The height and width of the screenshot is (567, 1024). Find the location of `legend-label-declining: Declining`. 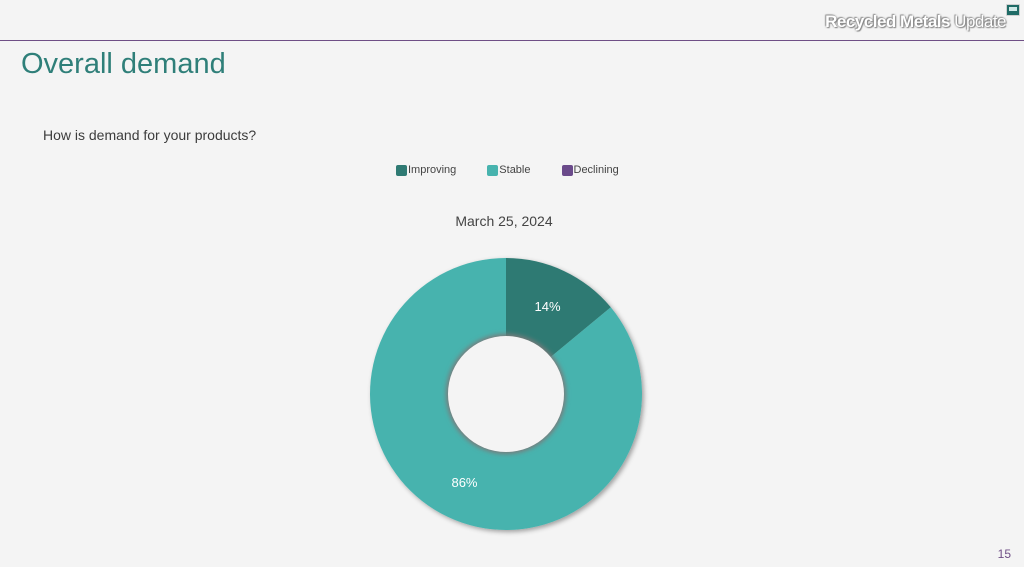

legend-label-declining: Declining is located at coordinates (596, 170).